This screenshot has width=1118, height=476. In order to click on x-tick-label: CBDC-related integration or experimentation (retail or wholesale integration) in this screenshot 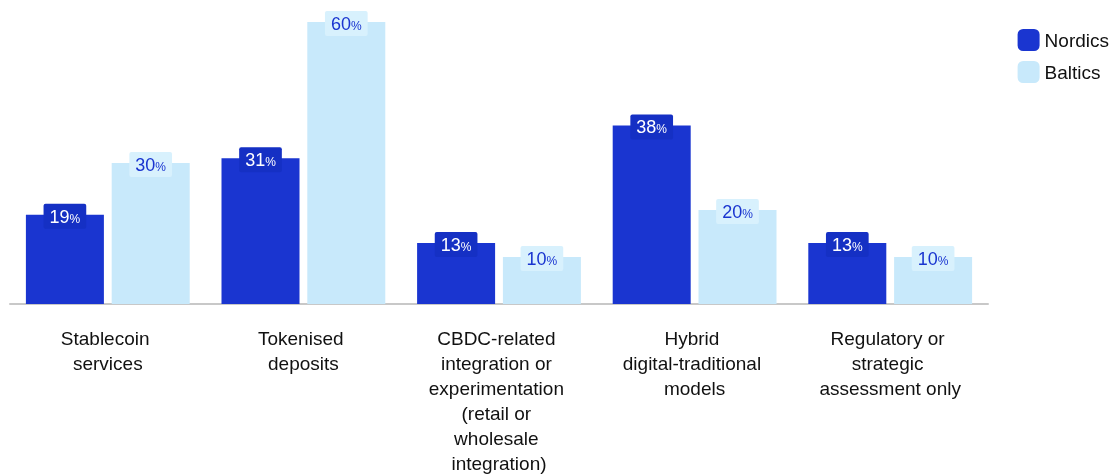, I will do `click(499, 401)`.